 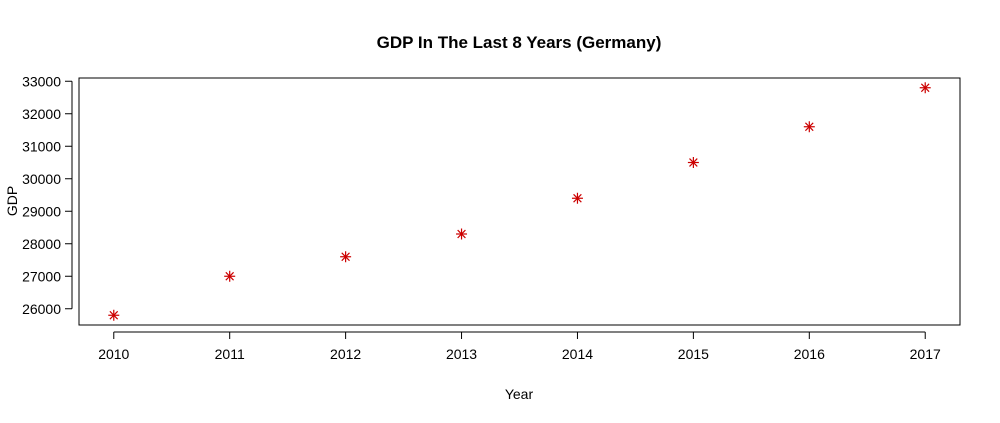 I want to click on y-tick-label: 30000, so click(x=41, y=179).